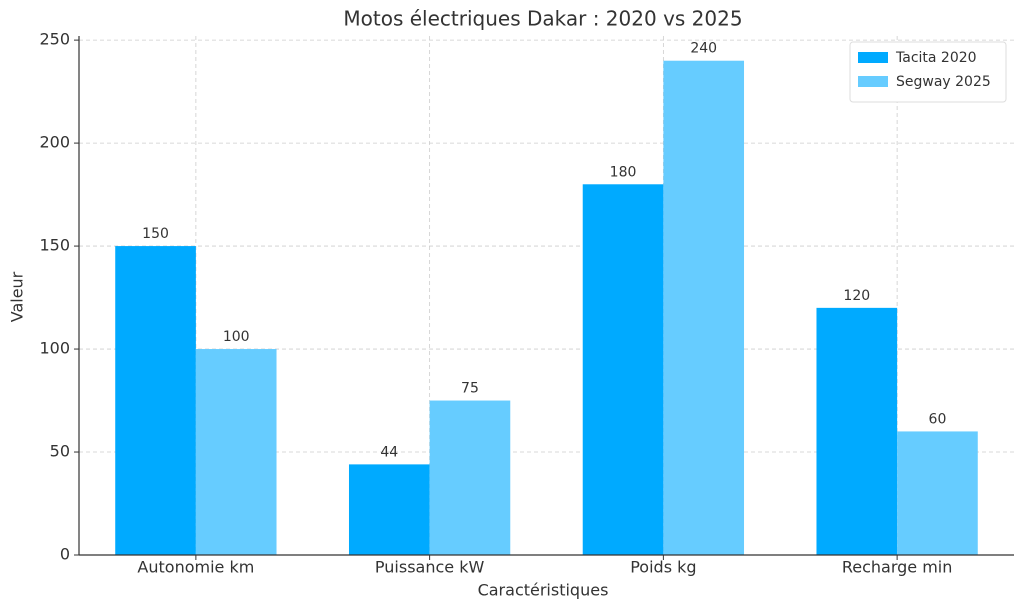 This screenshot has height=611, width=1024. What do you see at coordinates (623, 172) in the screenshot?
I see `value-label: 180` at bounding box center [623, 172].